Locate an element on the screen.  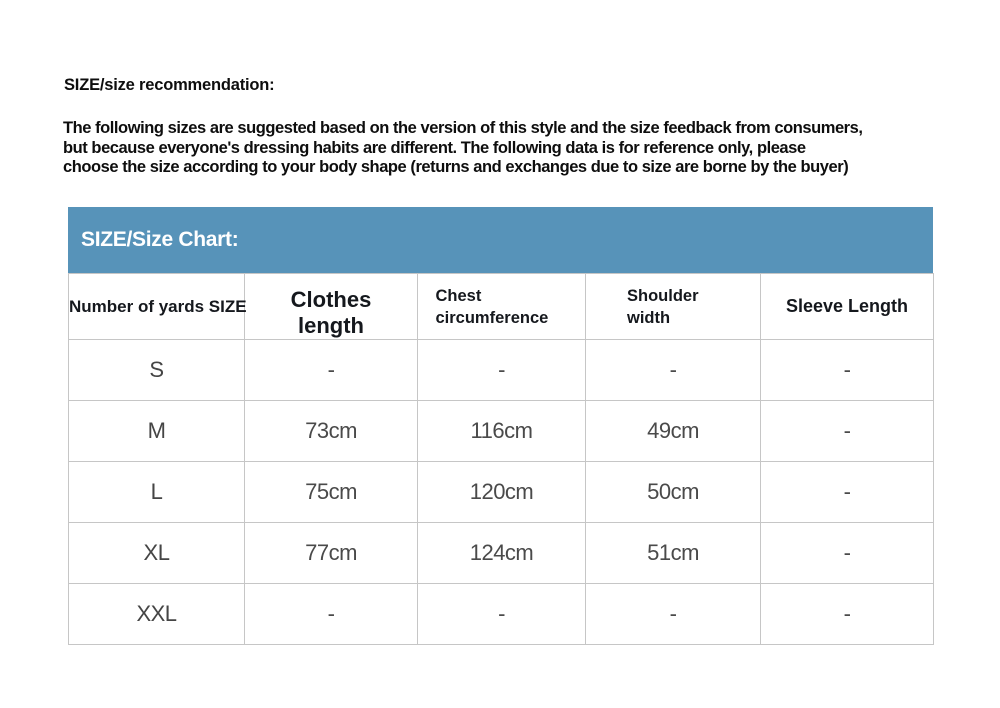
table-row-m: M 73cm 116cm 49cm - is located at coordinates (501, 431).